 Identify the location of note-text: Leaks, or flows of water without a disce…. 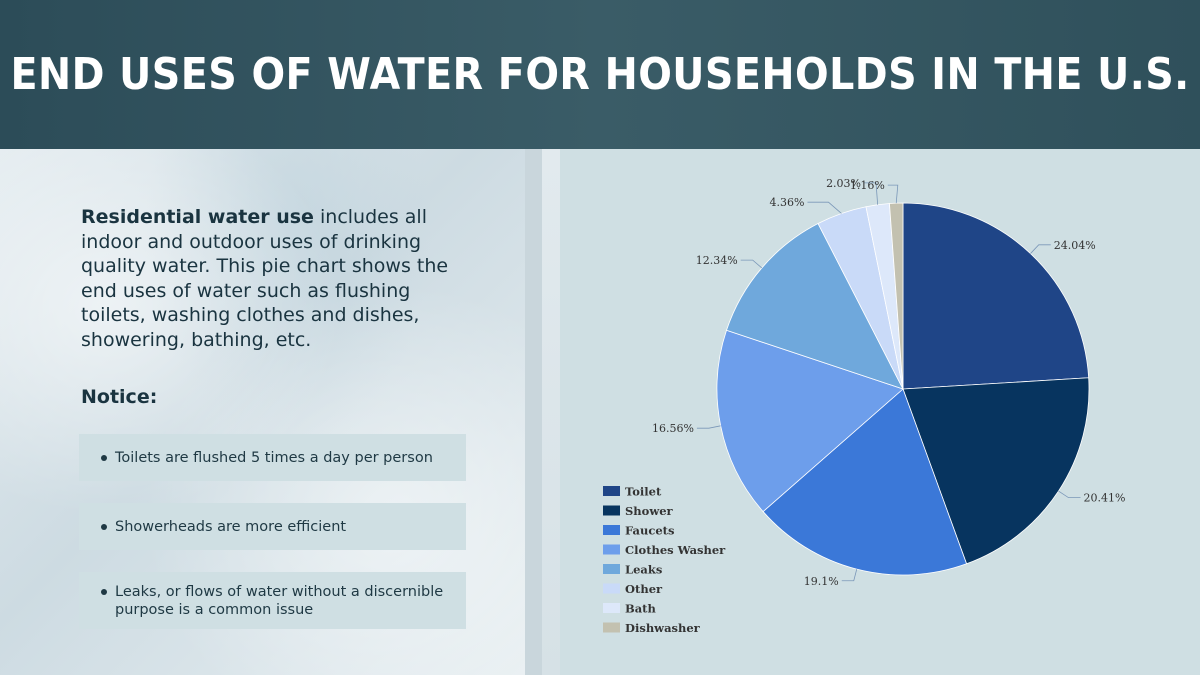
(279, 600).